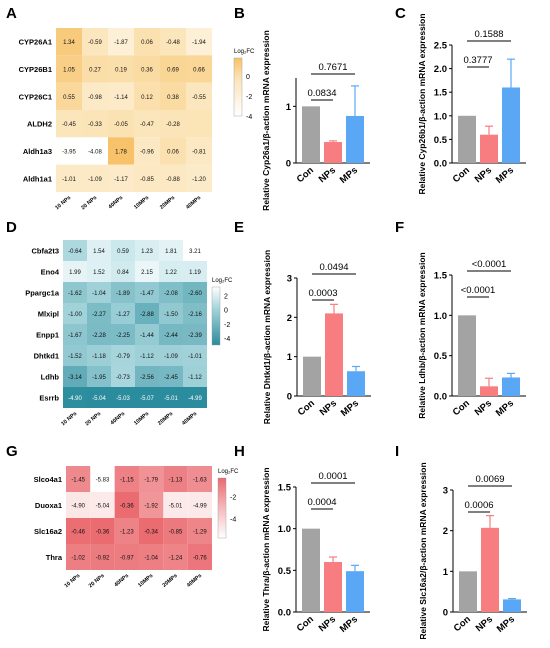  Describe the element at coordinates (123, 273) in the screenshot. I see `heatmap-value: 0.84` at that location.